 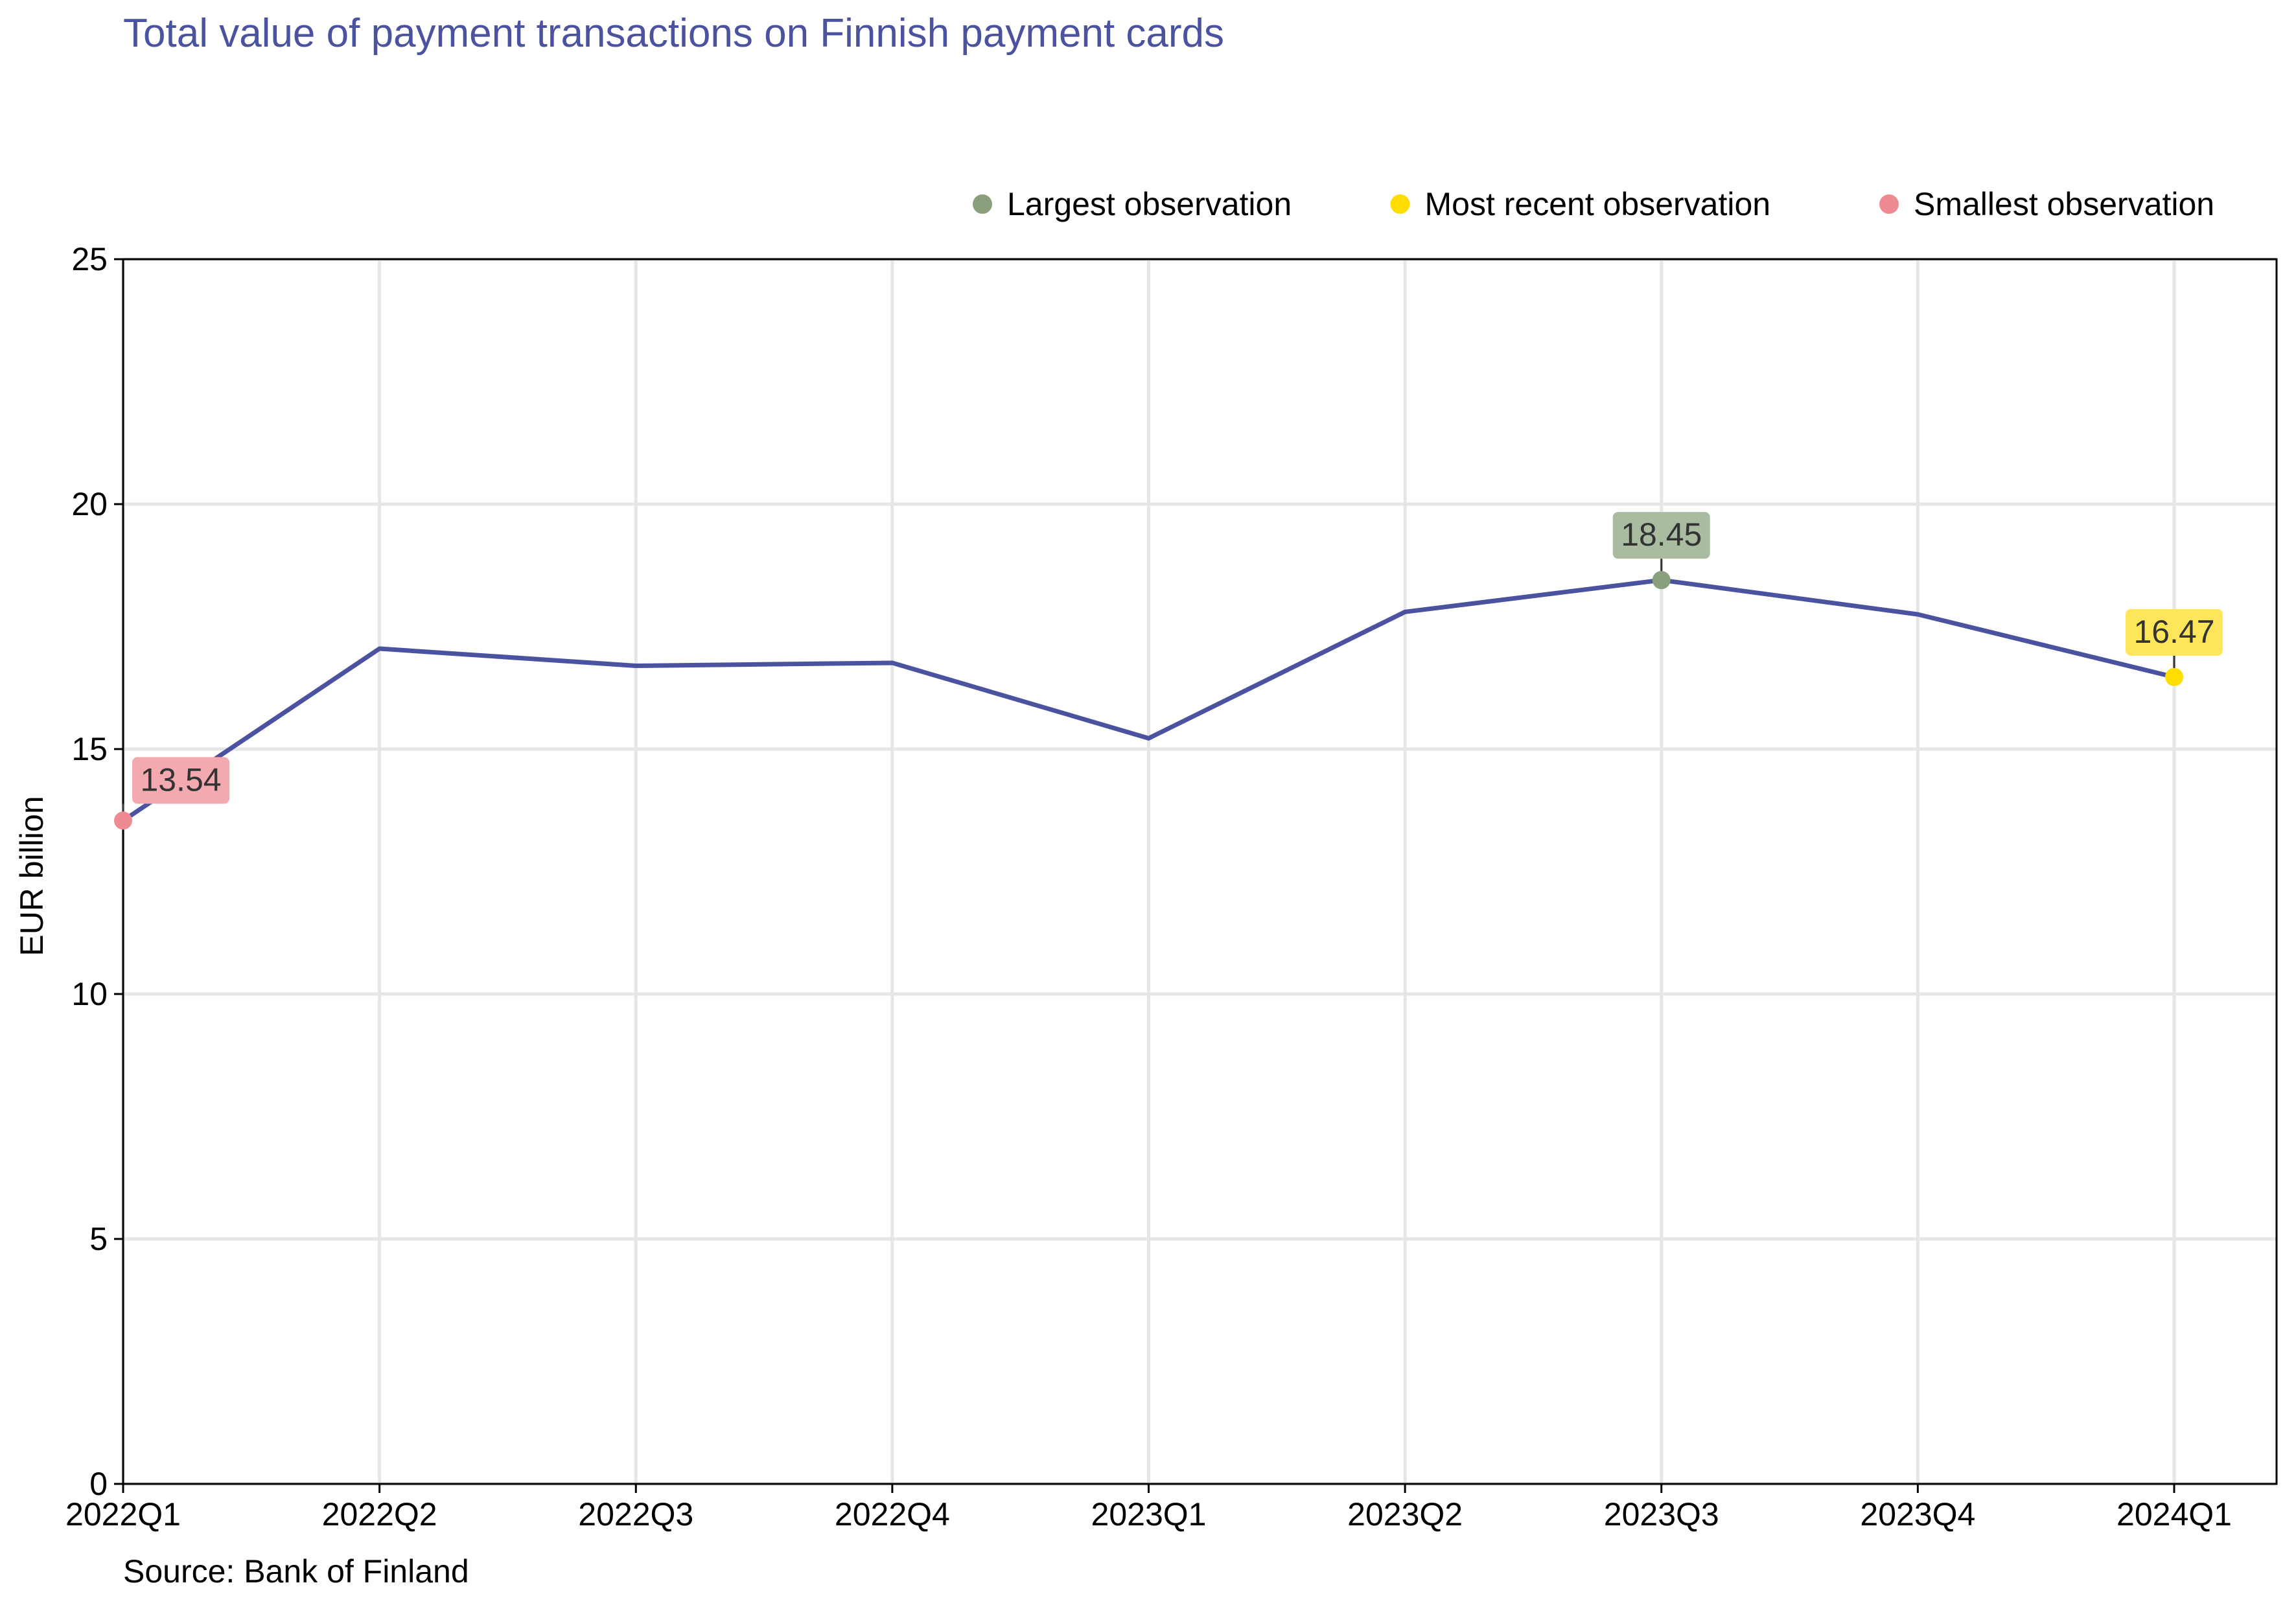 I want to click on legend-label: Most recent observation, so click(x=1598, y=204).